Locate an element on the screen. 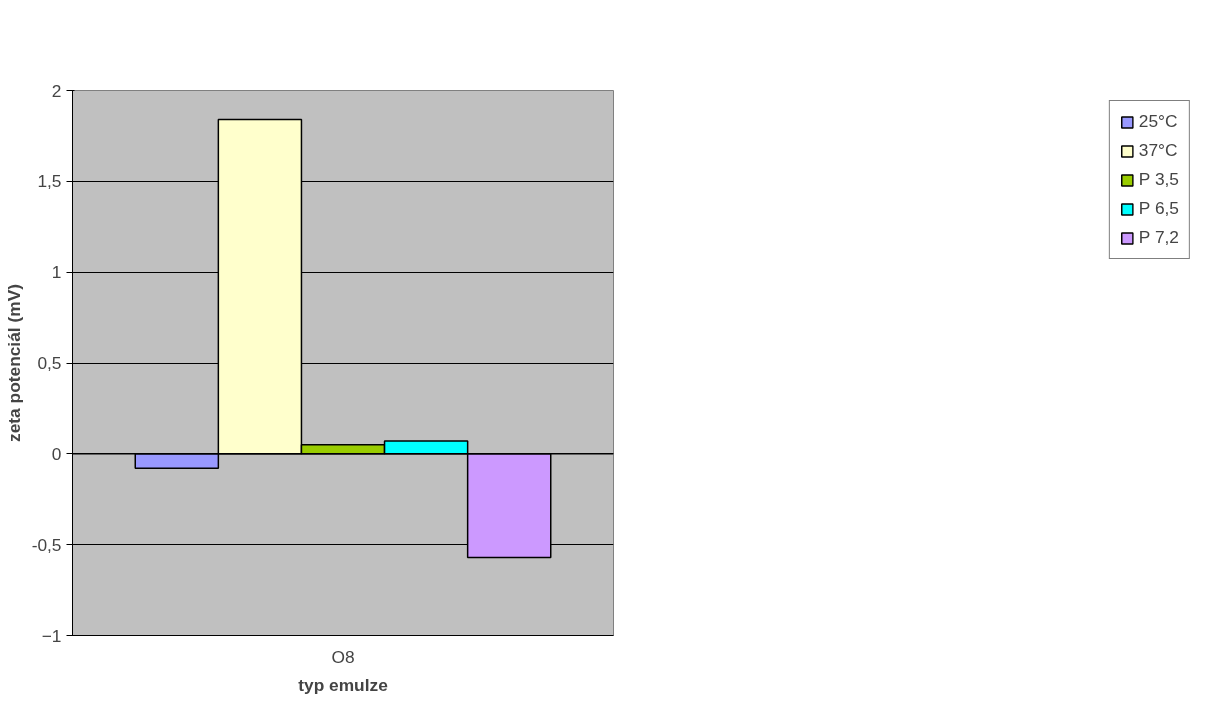 This screenshot has height=720, width=1211. y-axis-title: zeta potenciál (mV) is located at coordinates (13, 363).